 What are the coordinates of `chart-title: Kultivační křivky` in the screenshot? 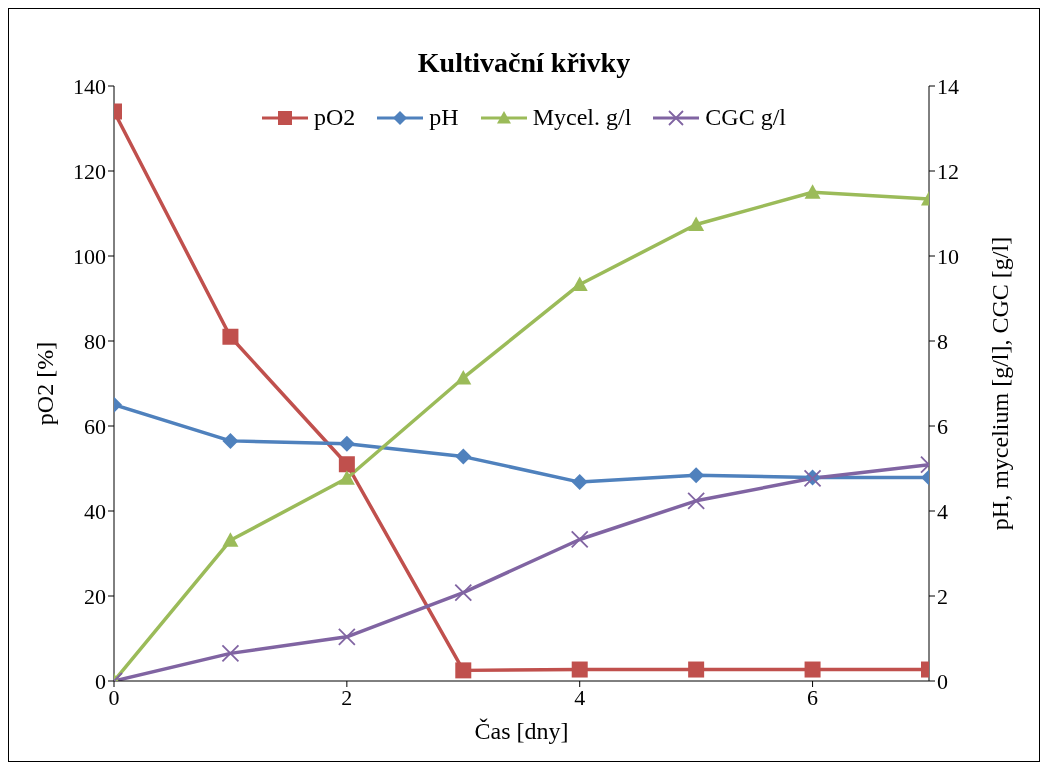 It's located at (524, 62).